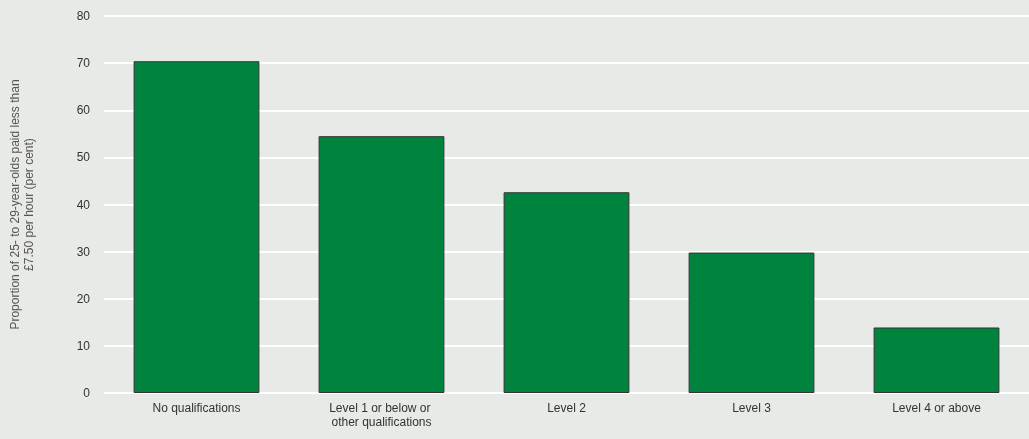 Image resolution: width=1029 pixels, height=439 pixels. What do you see at coordinates (83, 110) in the screenshot?
I see `y-tick-label: 60` at bounding box center [83, 110].